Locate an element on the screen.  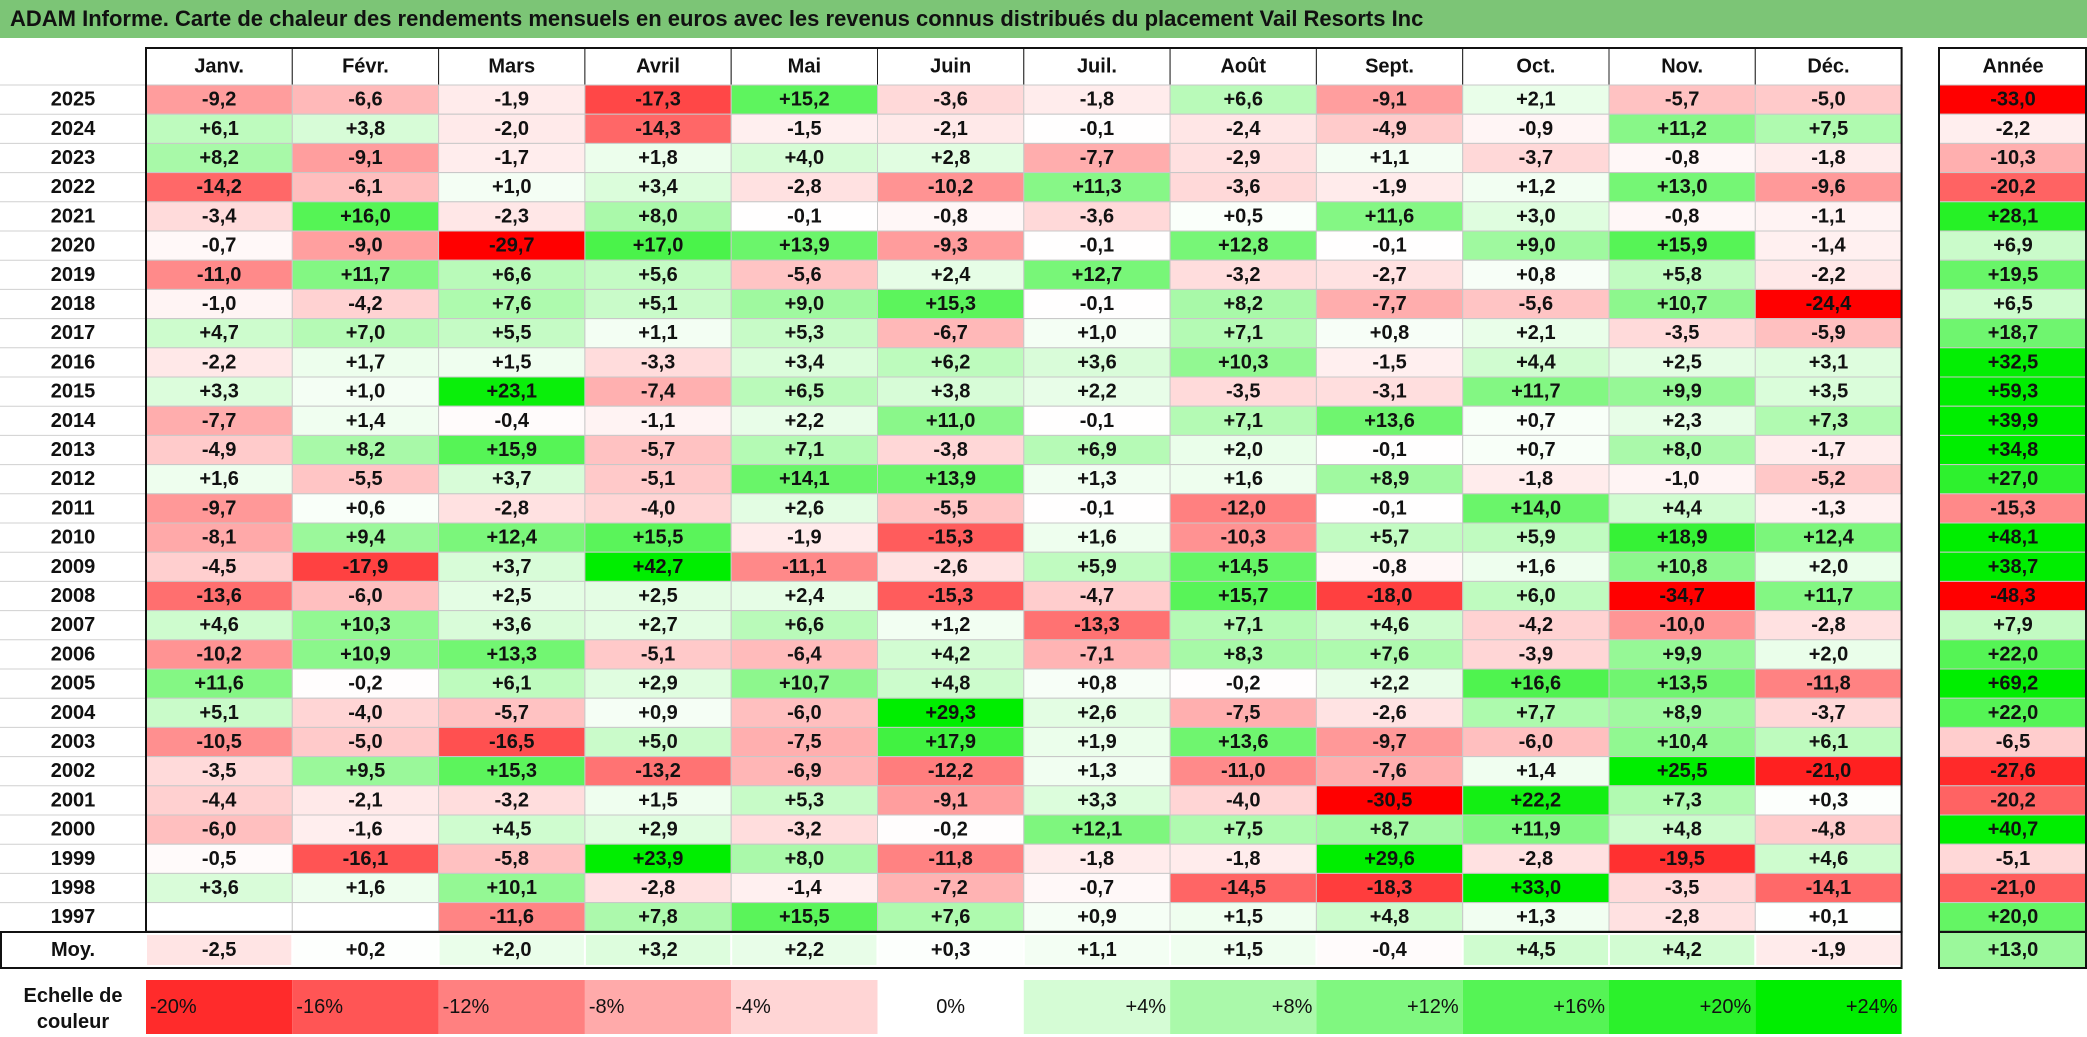
cell-value: -3,2 is located at coordinates (512, 800).